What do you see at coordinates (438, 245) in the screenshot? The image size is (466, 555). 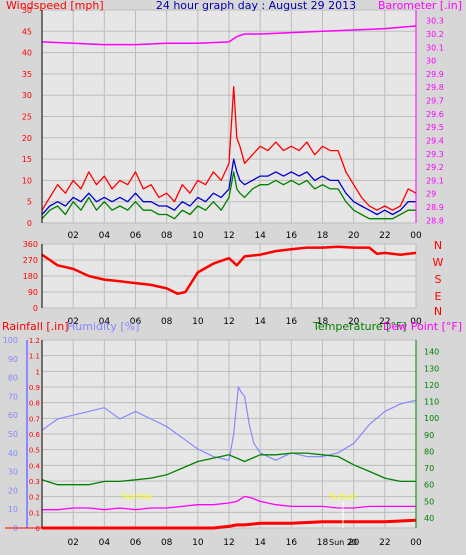 I see `compass-label-n-top: N` at bounding box center [438, 245].